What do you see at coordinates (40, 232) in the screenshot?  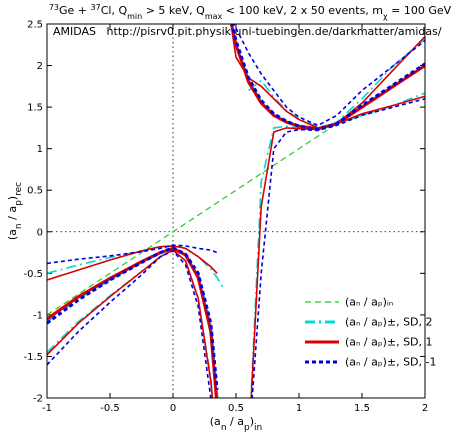 I see `y-tick-label: 0` at bounding box center [40, 232].